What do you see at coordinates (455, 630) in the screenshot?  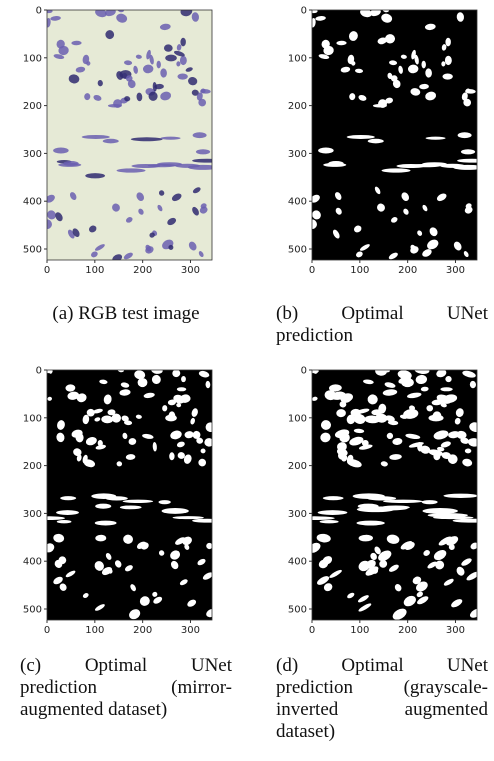 I see `x-tick-label: 300` at bounding box center [455, 630].